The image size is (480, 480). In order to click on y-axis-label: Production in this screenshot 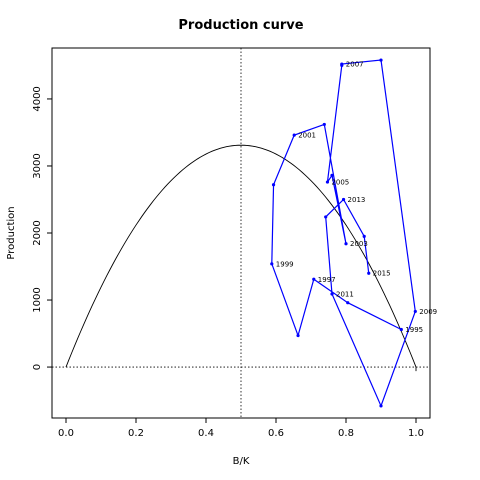, I will do `click(11, 232)`.